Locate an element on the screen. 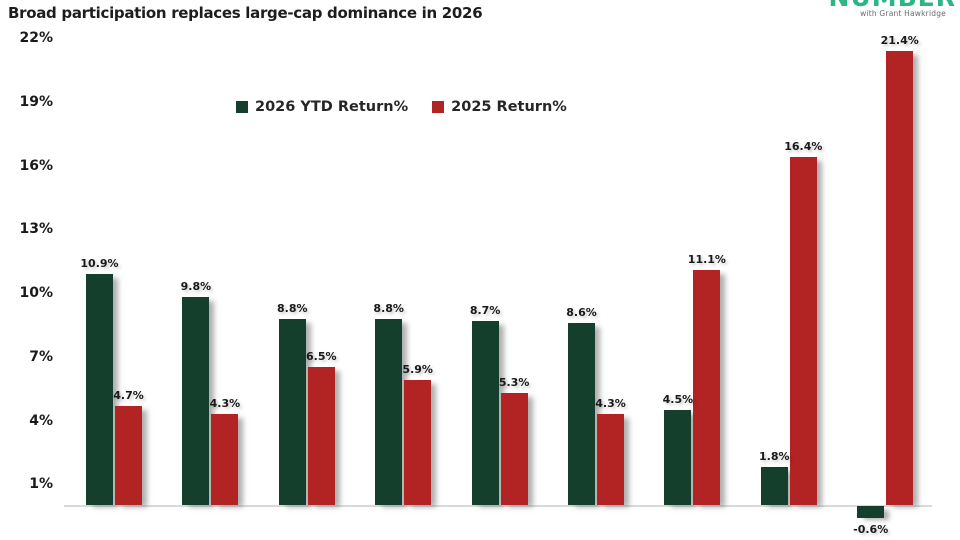  y-axis-tick-label: 1% is located at coordinates (41, 484).